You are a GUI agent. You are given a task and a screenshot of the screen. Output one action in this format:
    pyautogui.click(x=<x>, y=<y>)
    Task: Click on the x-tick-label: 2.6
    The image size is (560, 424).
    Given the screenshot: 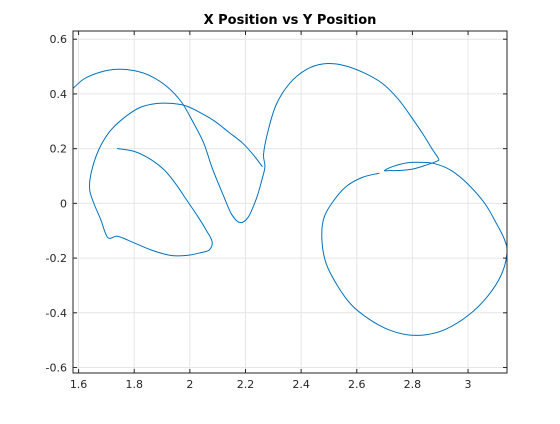 What is the action you would take?
    pyautogui.click(x=357, y=384)
    